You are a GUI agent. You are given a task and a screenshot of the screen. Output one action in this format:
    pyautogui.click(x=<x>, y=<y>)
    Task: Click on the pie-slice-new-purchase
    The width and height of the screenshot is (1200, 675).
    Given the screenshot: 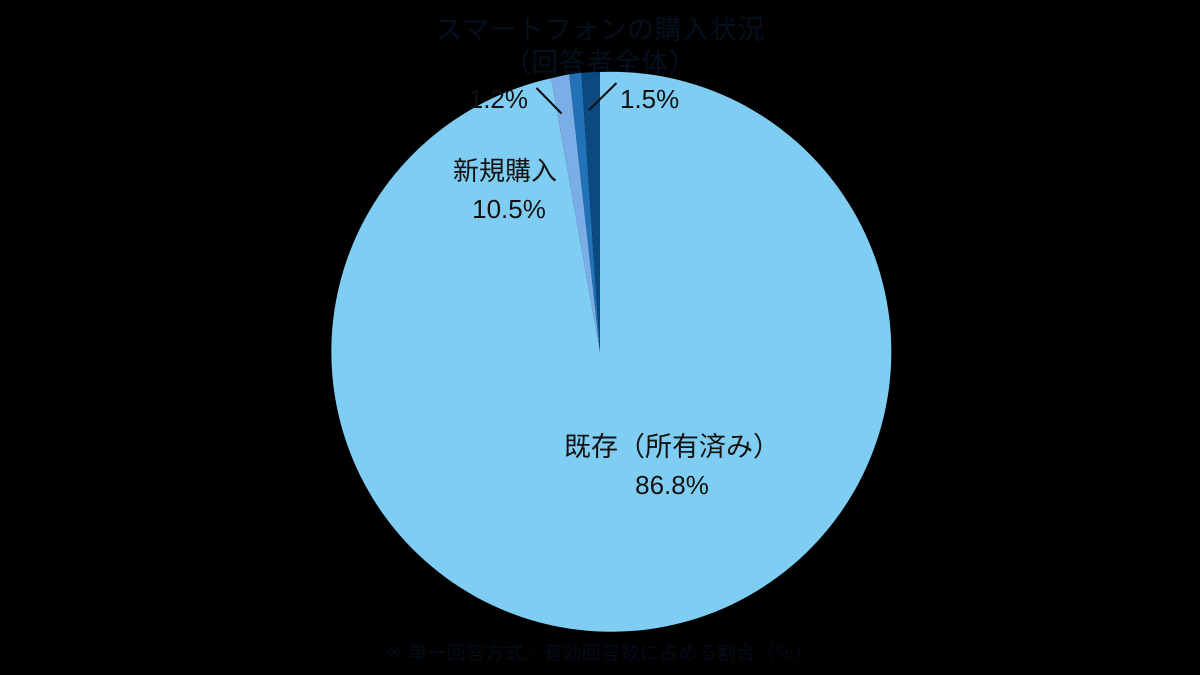 What is the action you would take?
    pyautogui.click(x=575, y=213)
    